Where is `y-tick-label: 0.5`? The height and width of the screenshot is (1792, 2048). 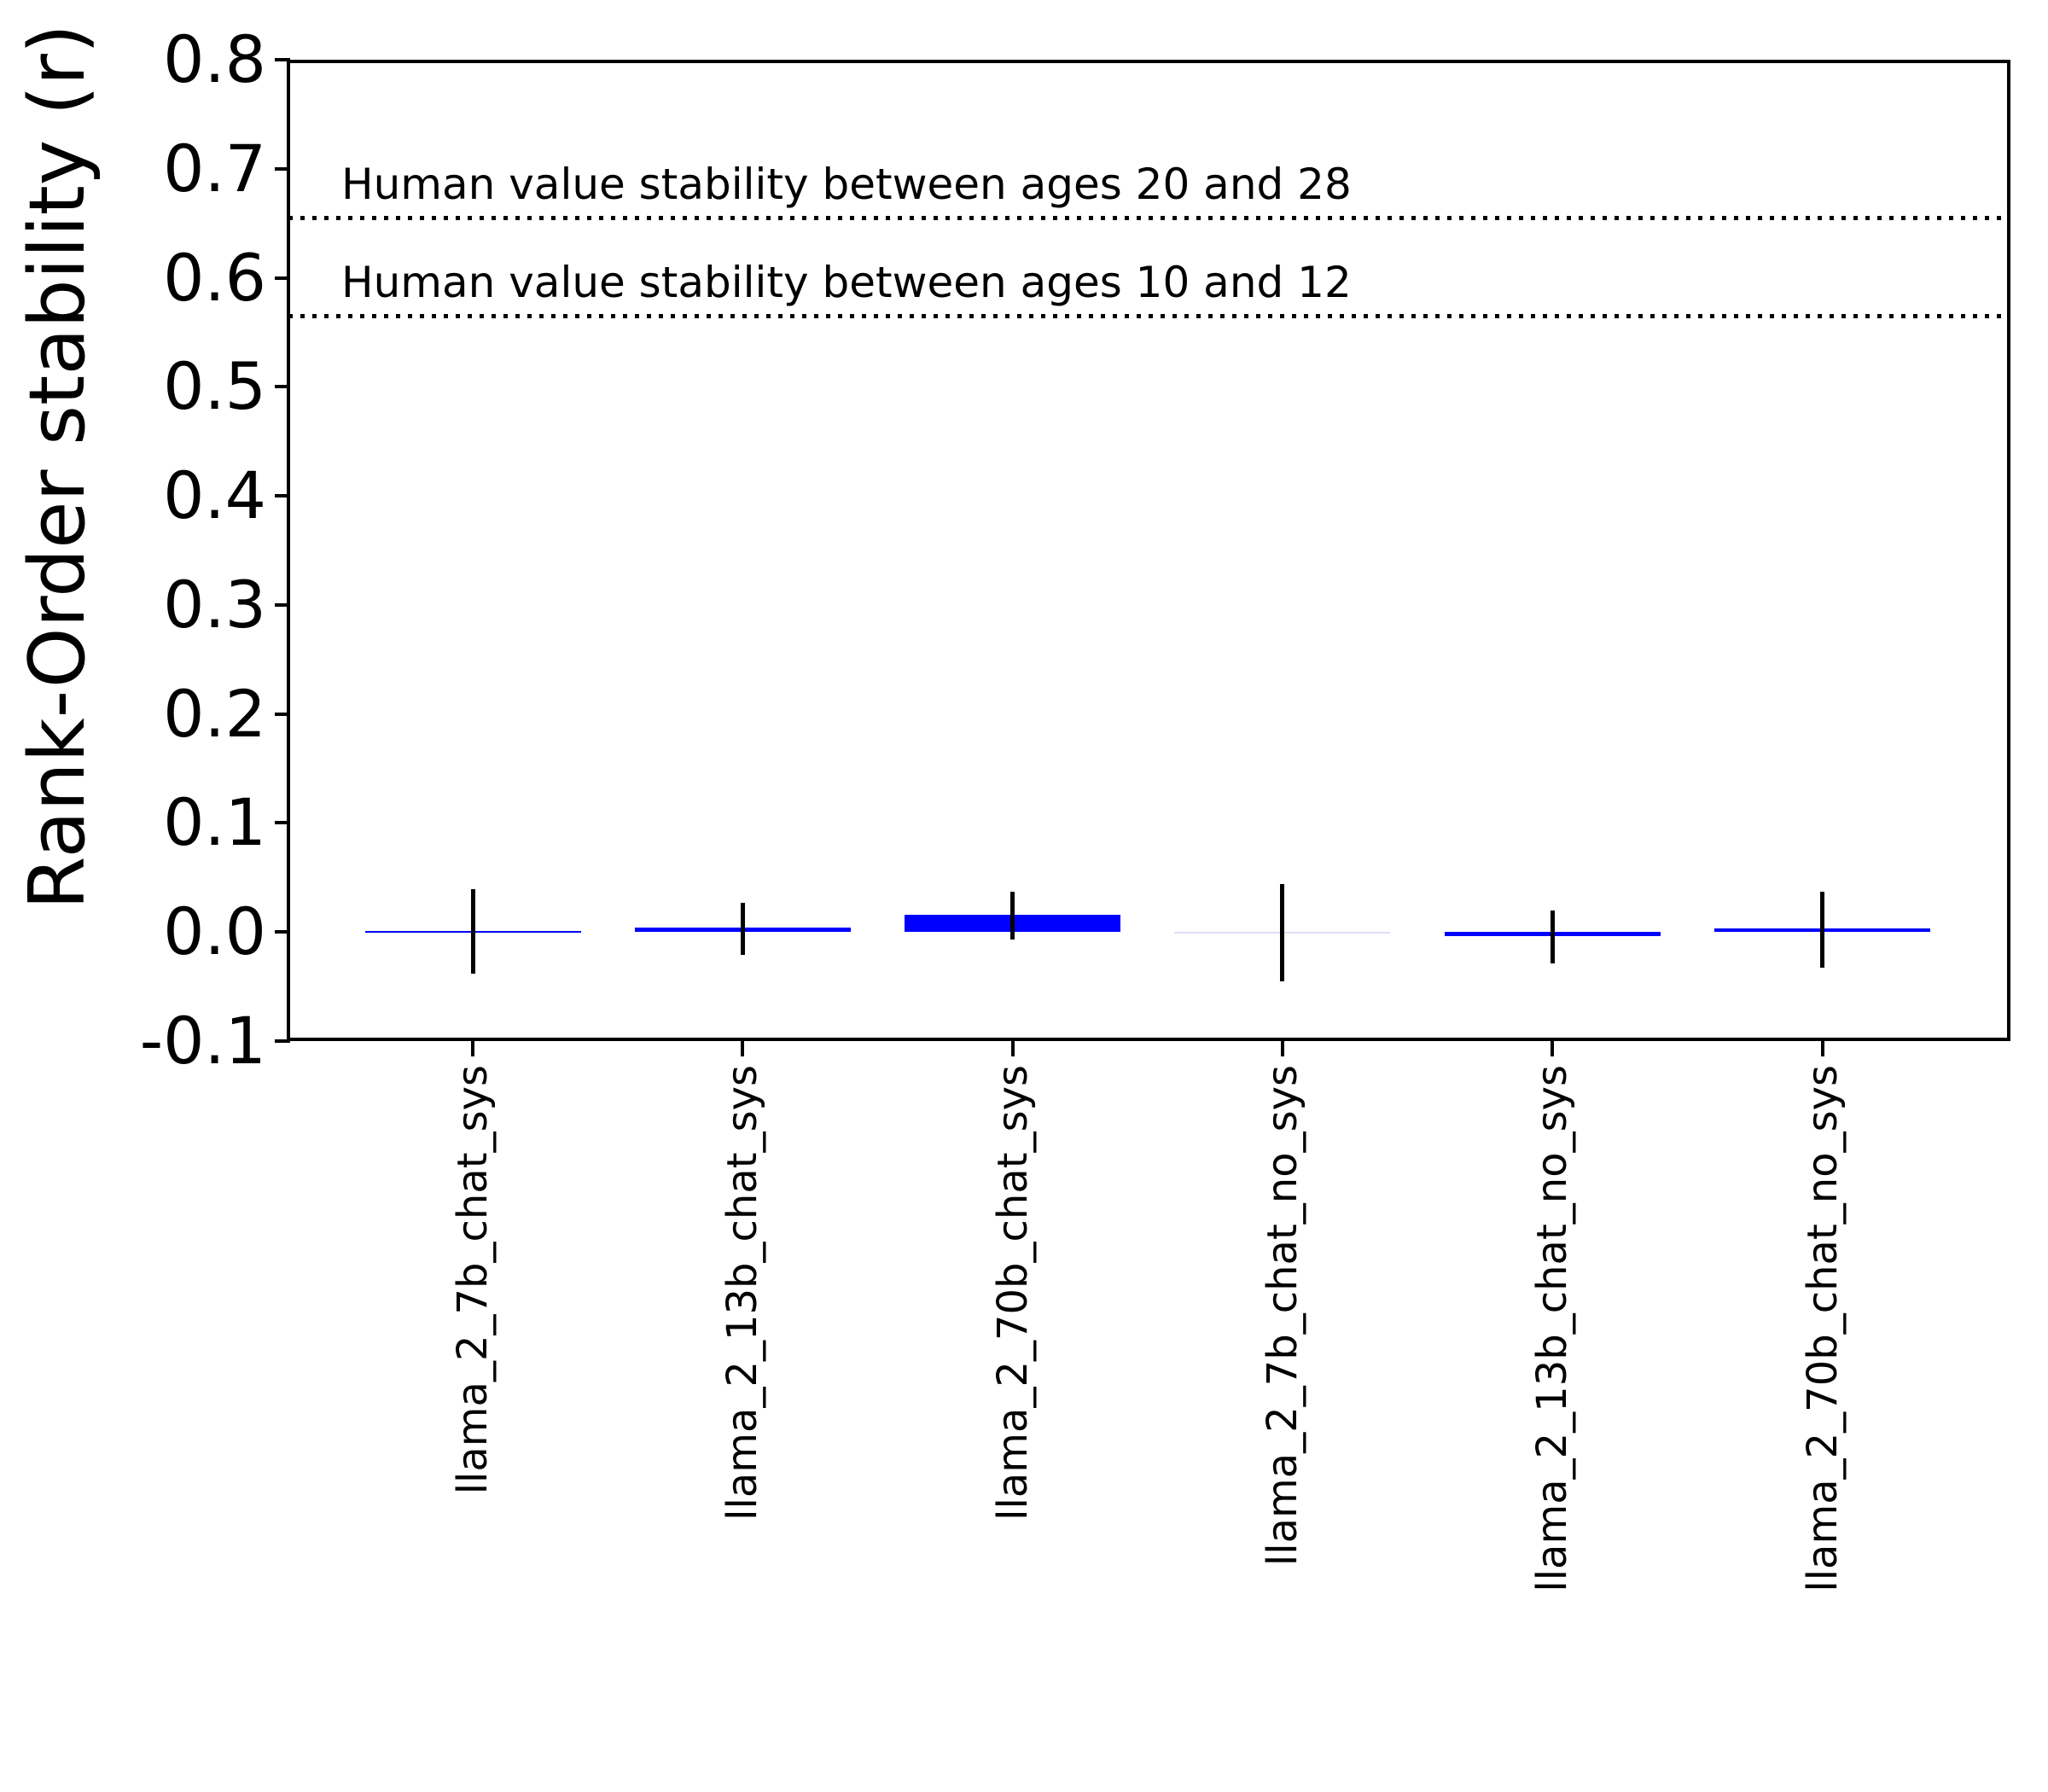
y-tick-label: 0.5 is located at coordinates (214, 386).